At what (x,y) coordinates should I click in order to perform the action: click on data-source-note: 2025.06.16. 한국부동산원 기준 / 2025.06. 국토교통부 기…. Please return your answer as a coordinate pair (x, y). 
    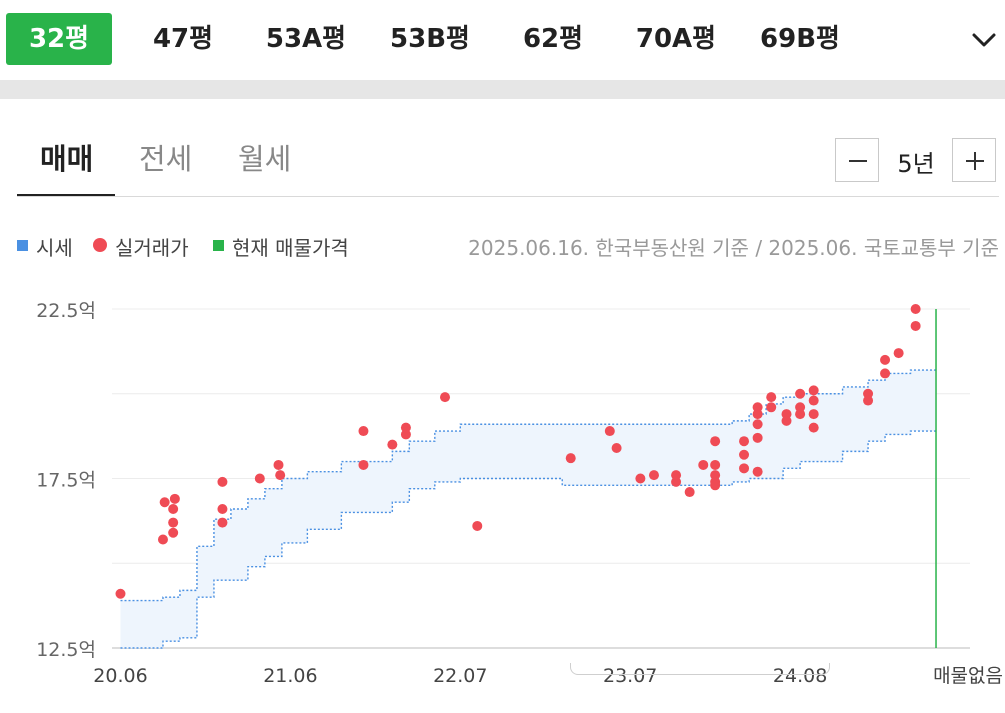
    Looking at the image, I should click on (733, 248).